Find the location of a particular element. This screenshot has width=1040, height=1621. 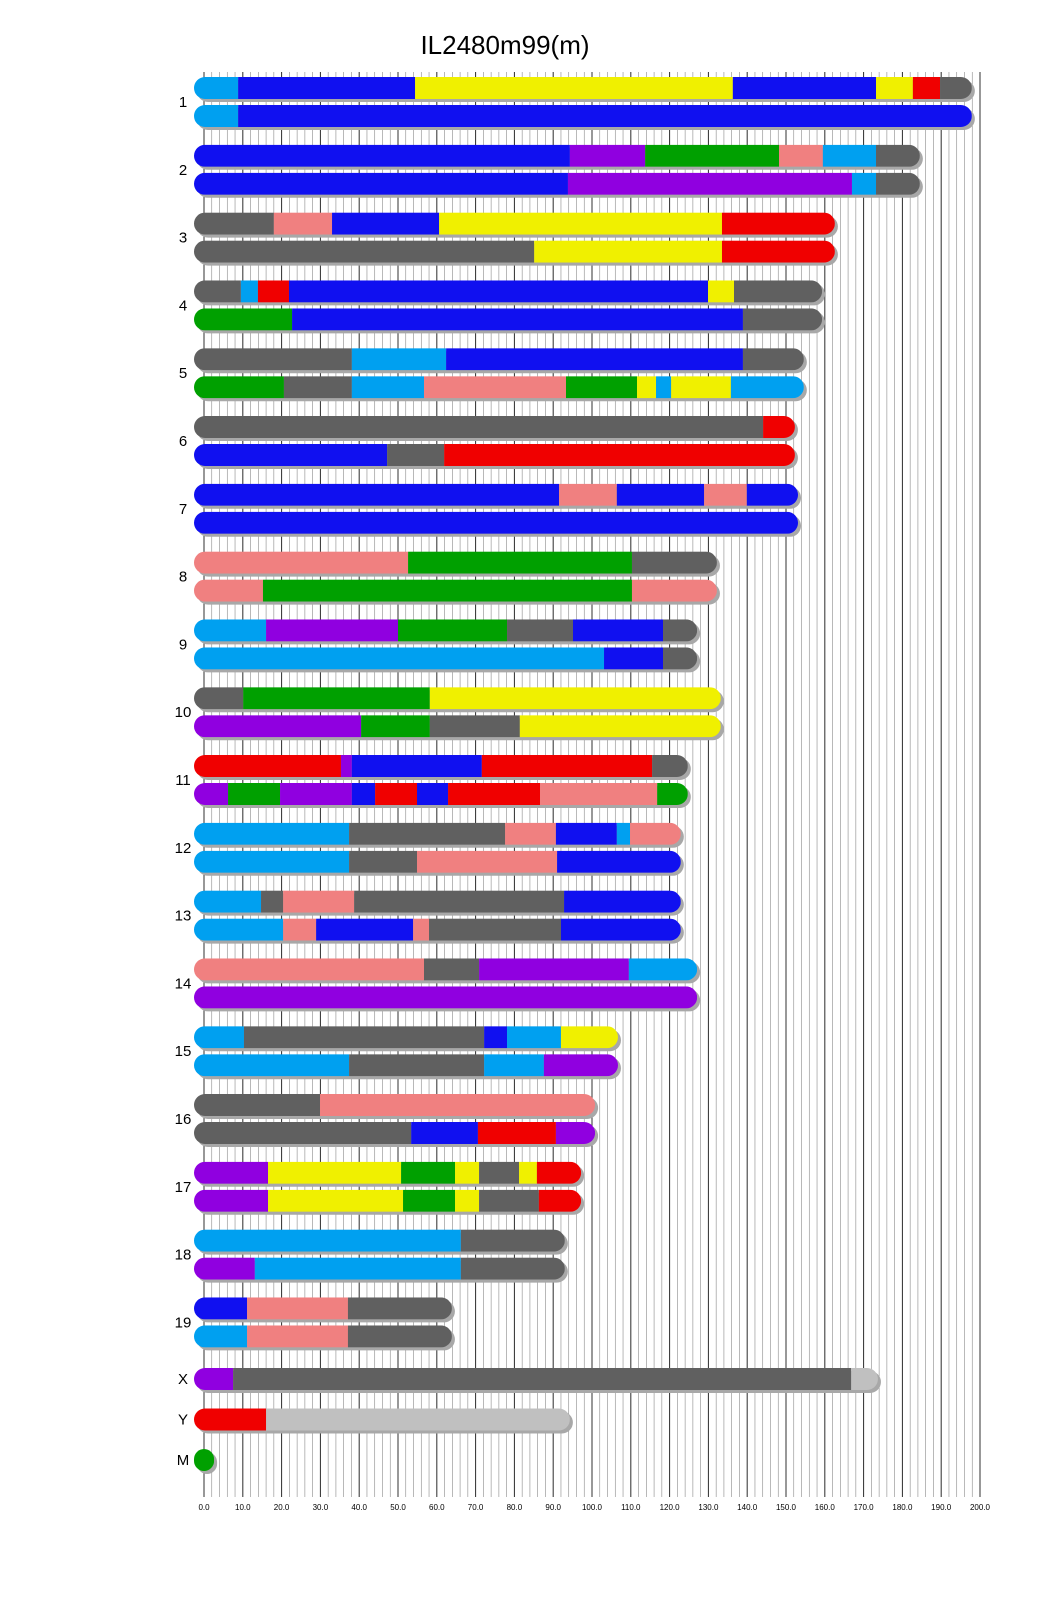

chart-title: IL2480m99(m) is located at coordinates (504, 45).